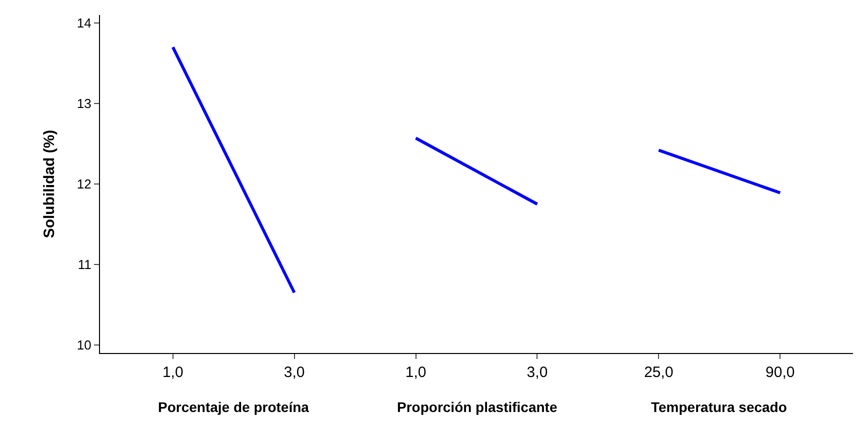 The width and height of the screenshot is (859, 423). Describe the element at coordinates (780, 372) in the screenshot. I see `x-tick-label: 90,0` at that location.